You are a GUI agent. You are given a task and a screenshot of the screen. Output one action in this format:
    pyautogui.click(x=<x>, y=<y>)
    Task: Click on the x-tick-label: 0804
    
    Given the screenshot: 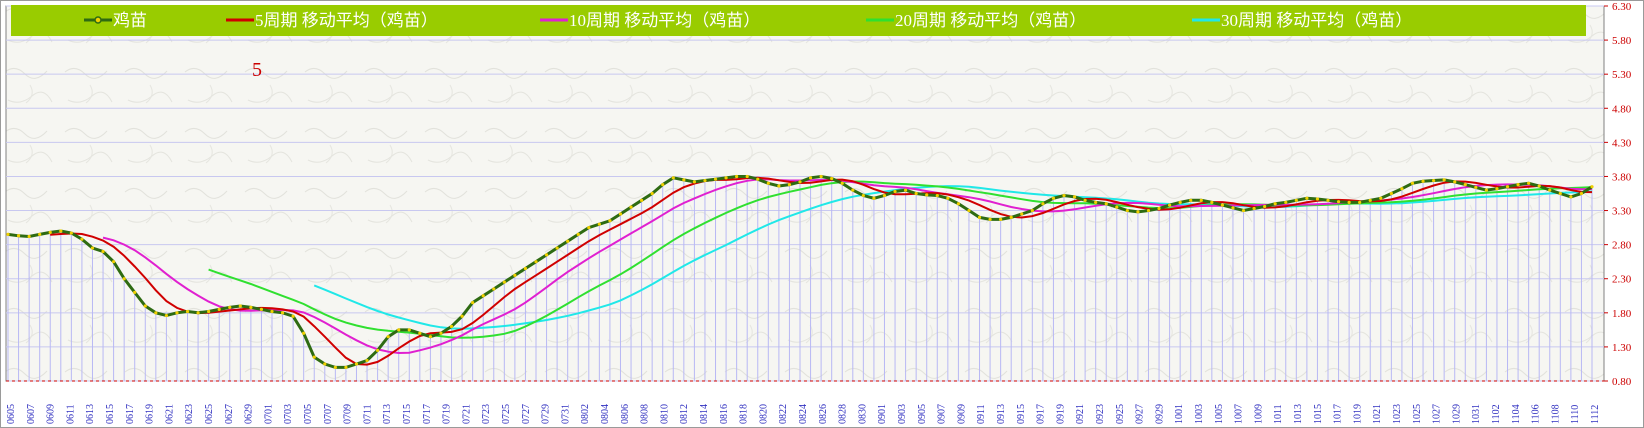 What is the action you would take?
    pyautogui.click(x=605, y=414)
    